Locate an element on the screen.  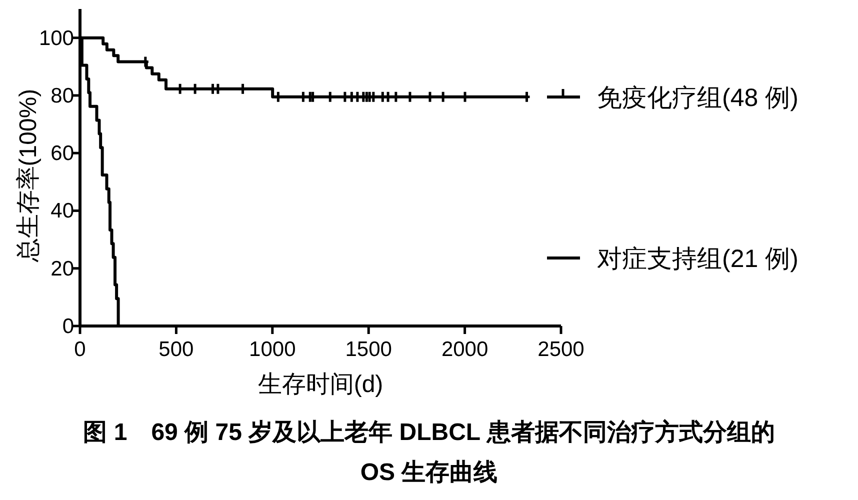
y-tick-label: 20 is located at coordinates (62, 268).